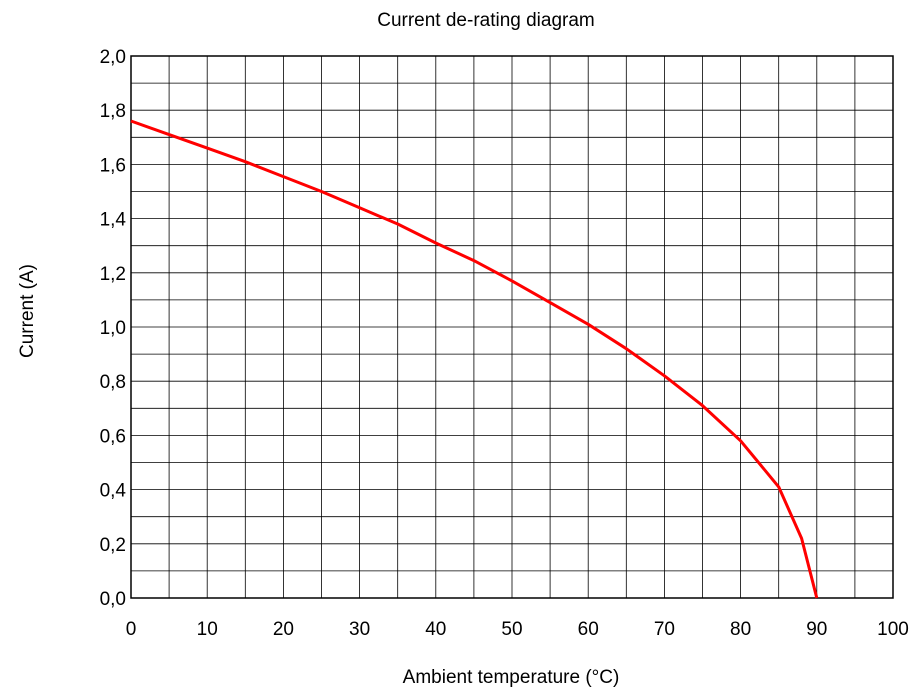  I want to click on y-axis-label: Current (A), so click(27, 311).